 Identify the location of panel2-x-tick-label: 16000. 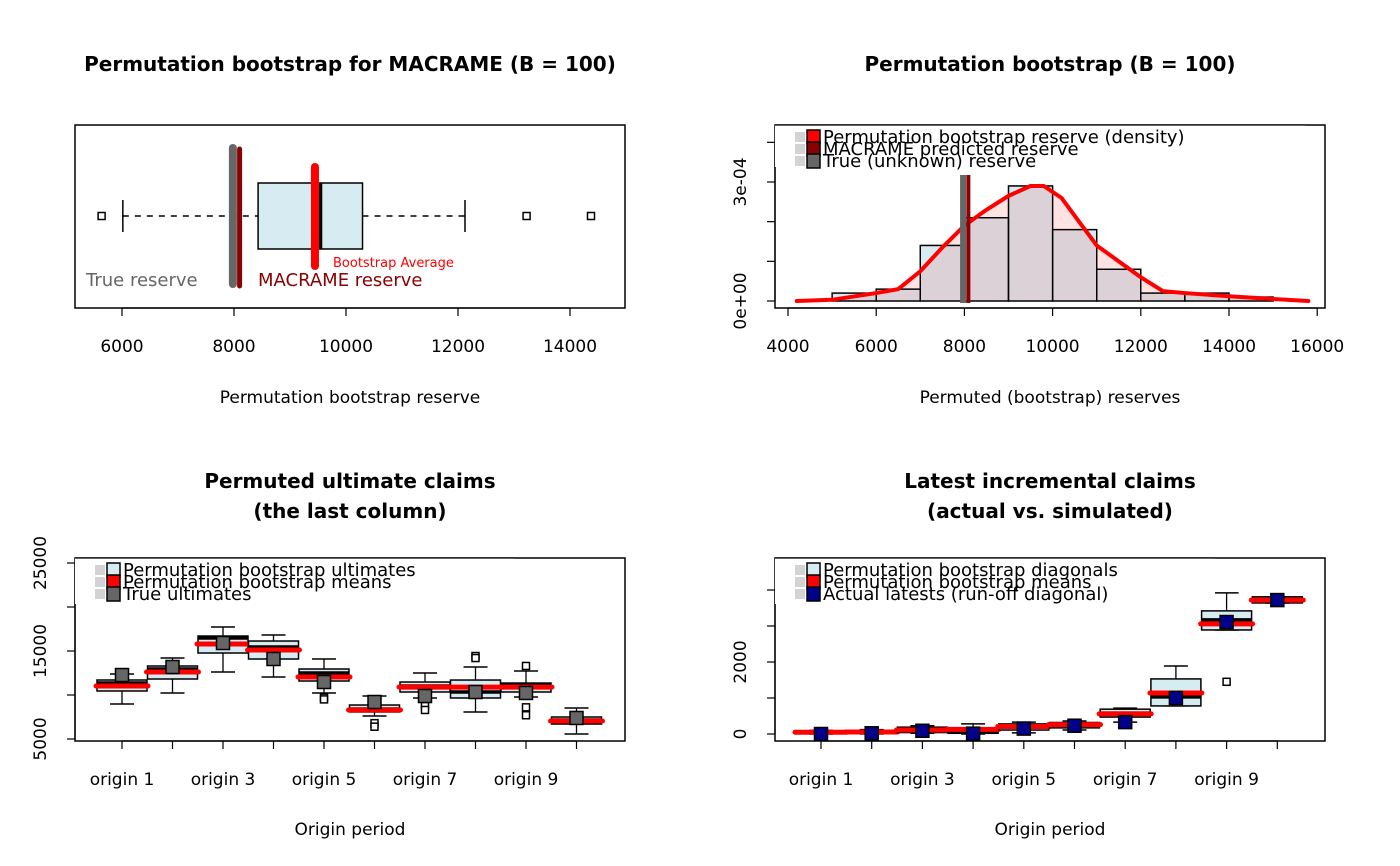
(1317, 347).